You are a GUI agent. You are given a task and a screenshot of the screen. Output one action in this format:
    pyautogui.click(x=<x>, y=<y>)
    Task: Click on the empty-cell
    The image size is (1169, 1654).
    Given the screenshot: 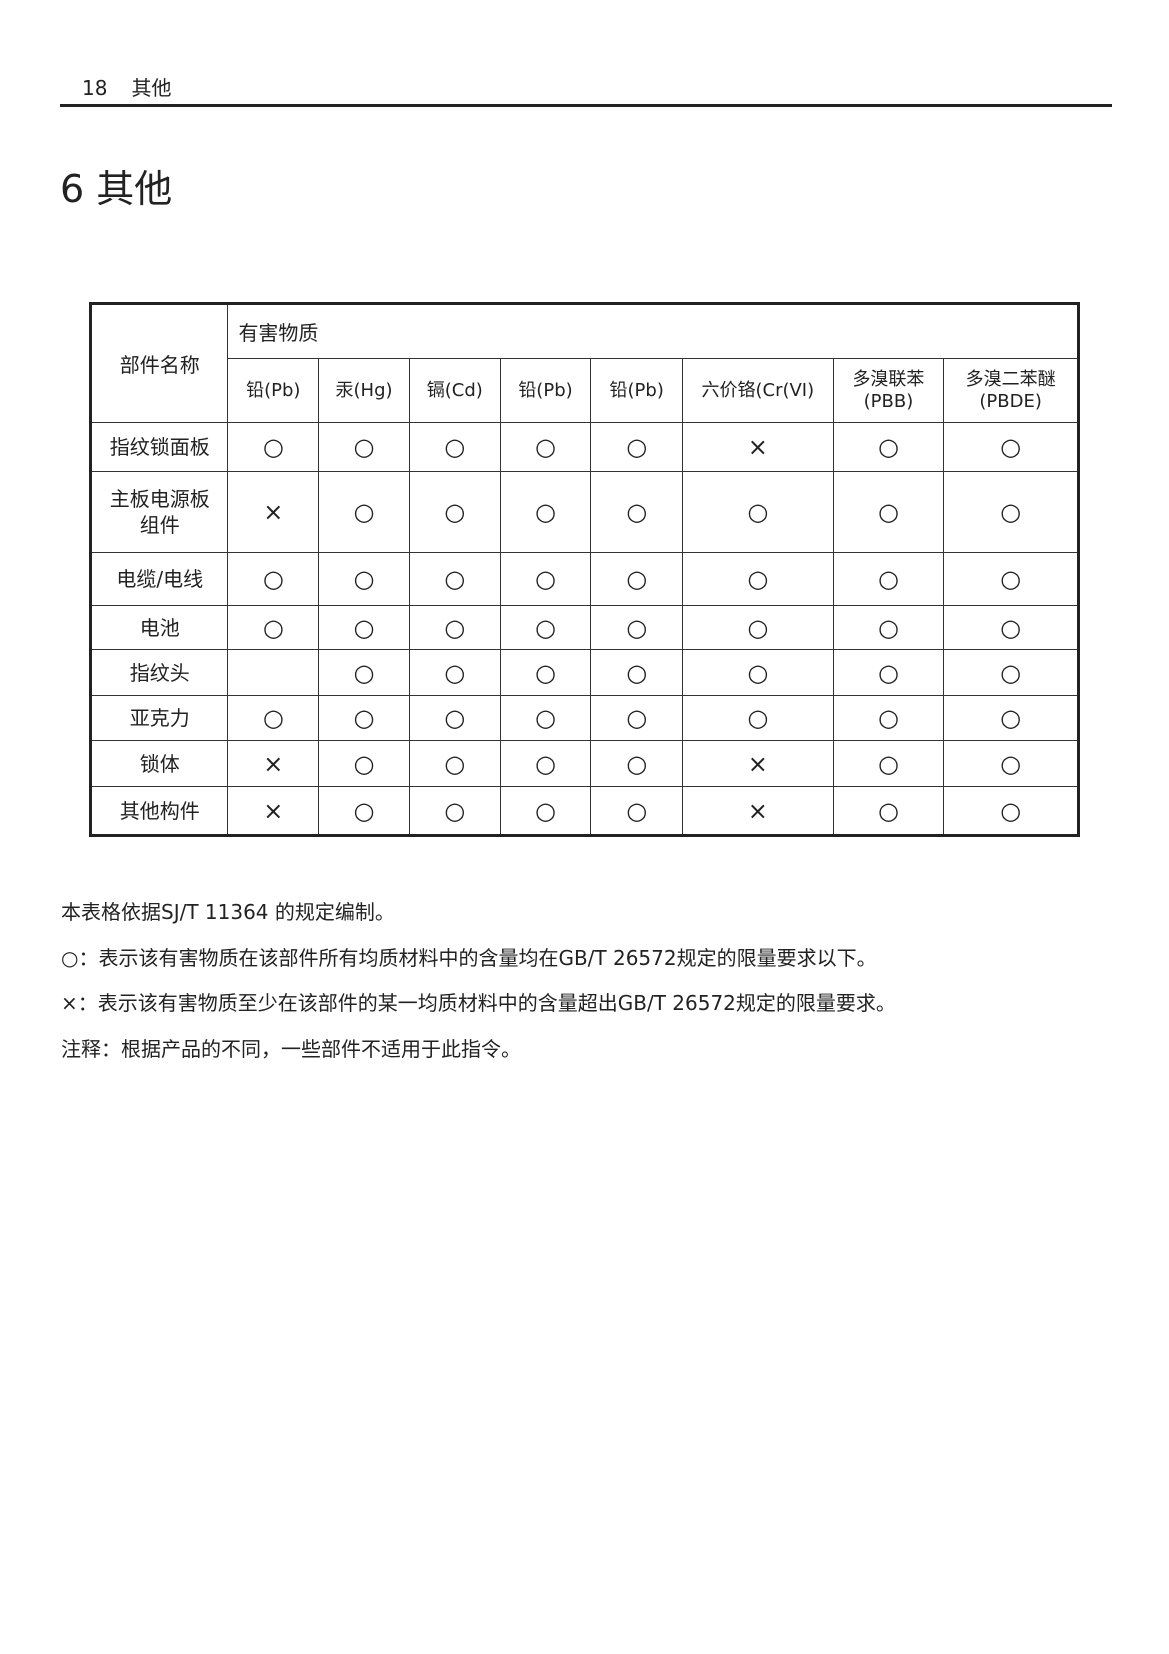 What is the action you would take?
    pyautogui.click(x=273, y=672)
    